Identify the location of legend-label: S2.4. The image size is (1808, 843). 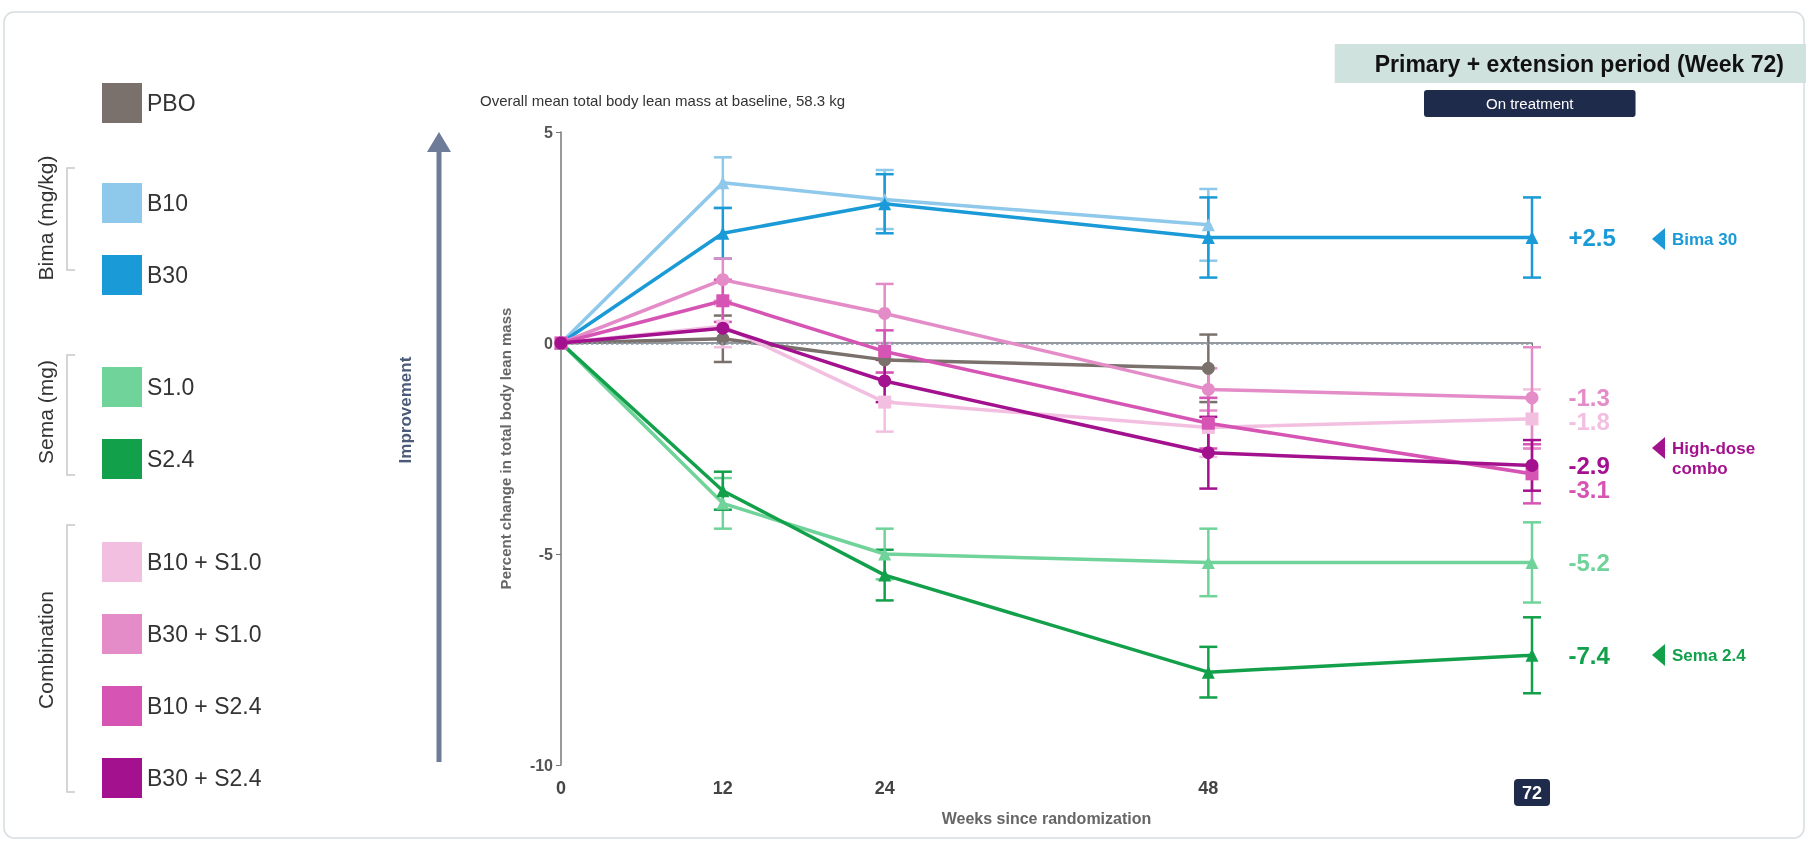
(171, 459).